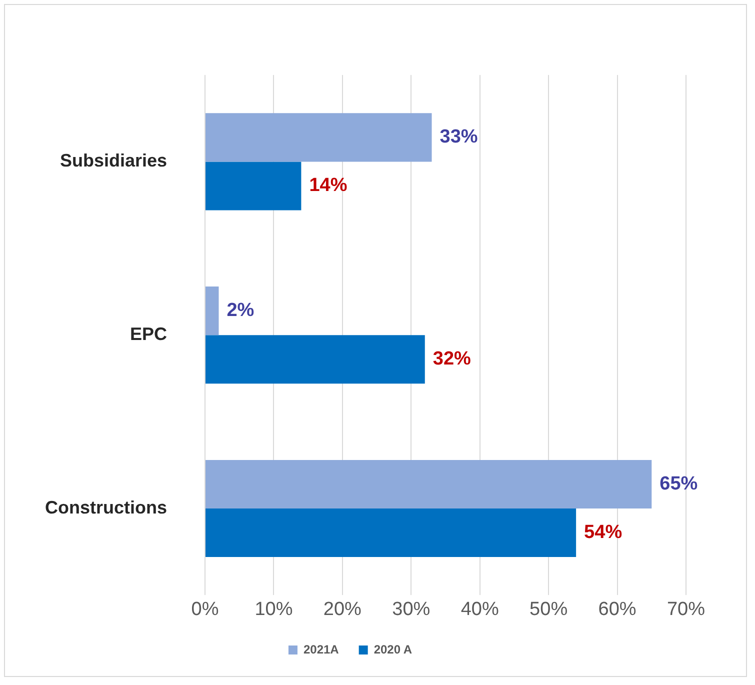  Describe the element at coordinates (393, 649) in the screenshot. I see `legend-label: 2020 A` at that location.